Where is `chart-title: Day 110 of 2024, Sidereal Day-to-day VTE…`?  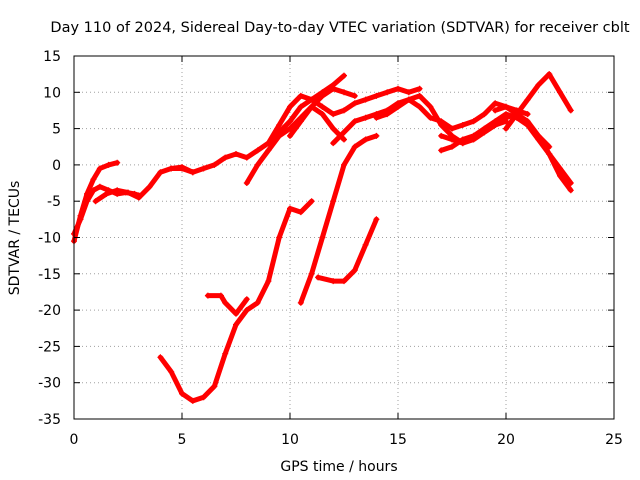
chart-title: Day 110 of 2024, Sidereal Day-to-day VTE… is located at coordinates (339, 28).